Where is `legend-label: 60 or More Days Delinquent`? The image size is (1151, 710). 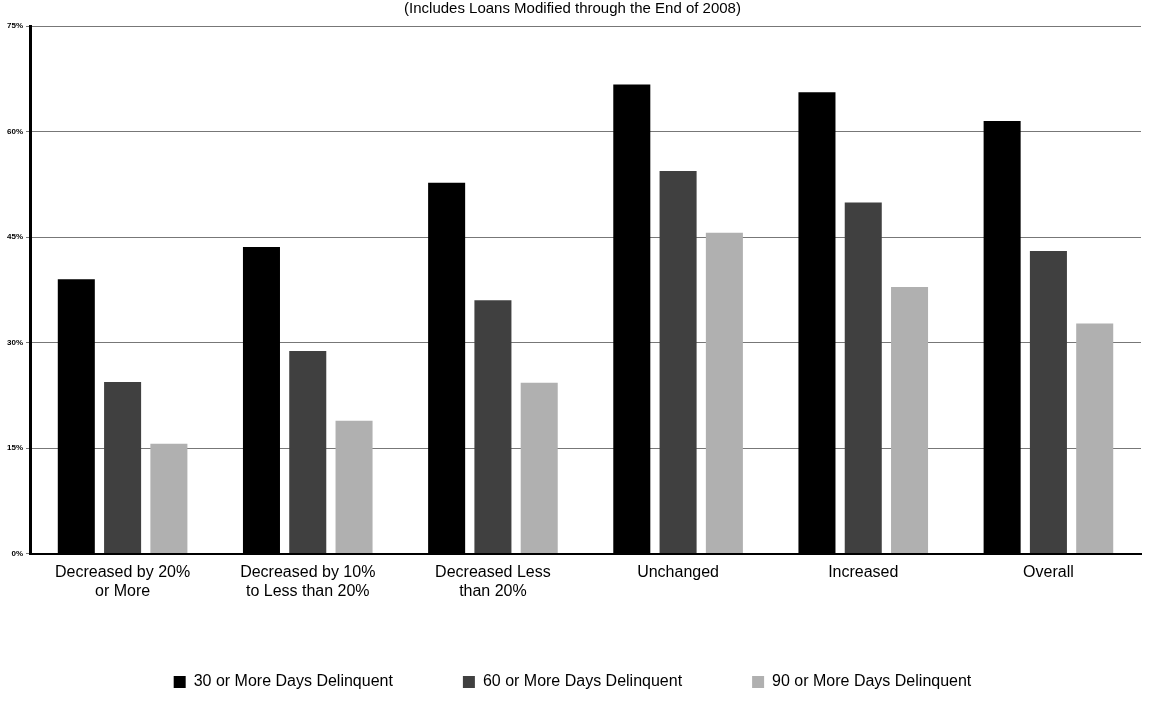 legend-label: 60 or More Days Delinquent is located at coordinates (582, 681).